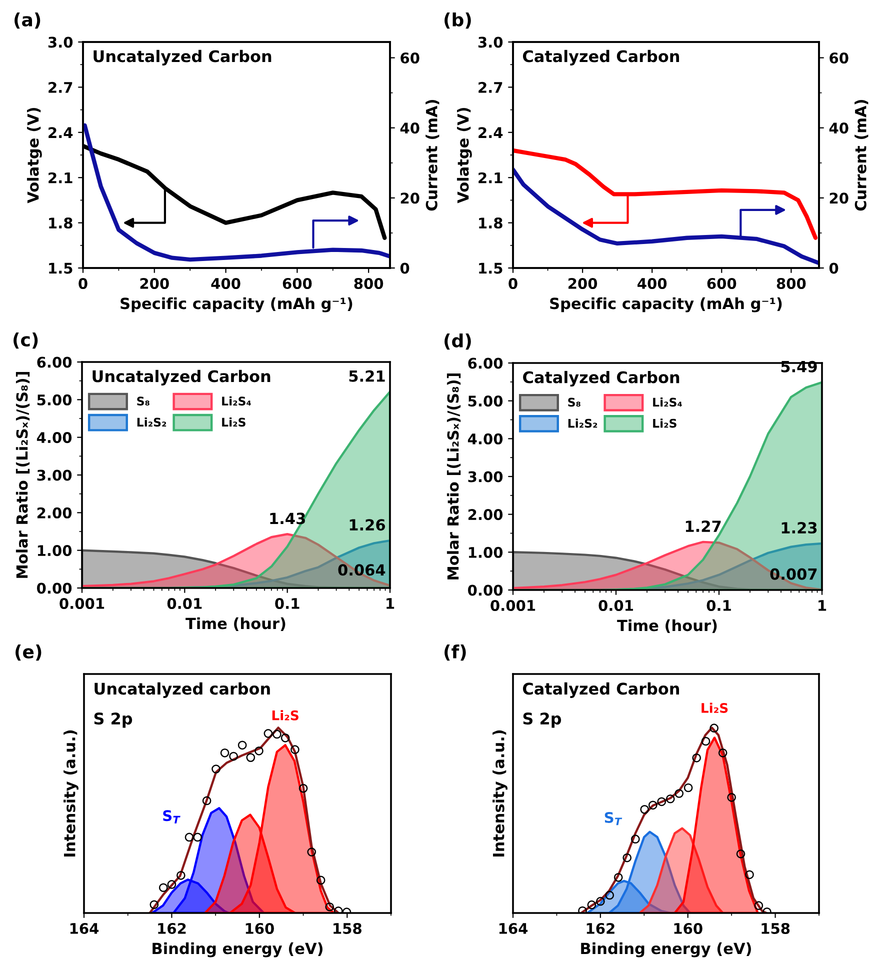 This screenshot has height=965, width=870. I want to click on text: (d), so click(457, 342).